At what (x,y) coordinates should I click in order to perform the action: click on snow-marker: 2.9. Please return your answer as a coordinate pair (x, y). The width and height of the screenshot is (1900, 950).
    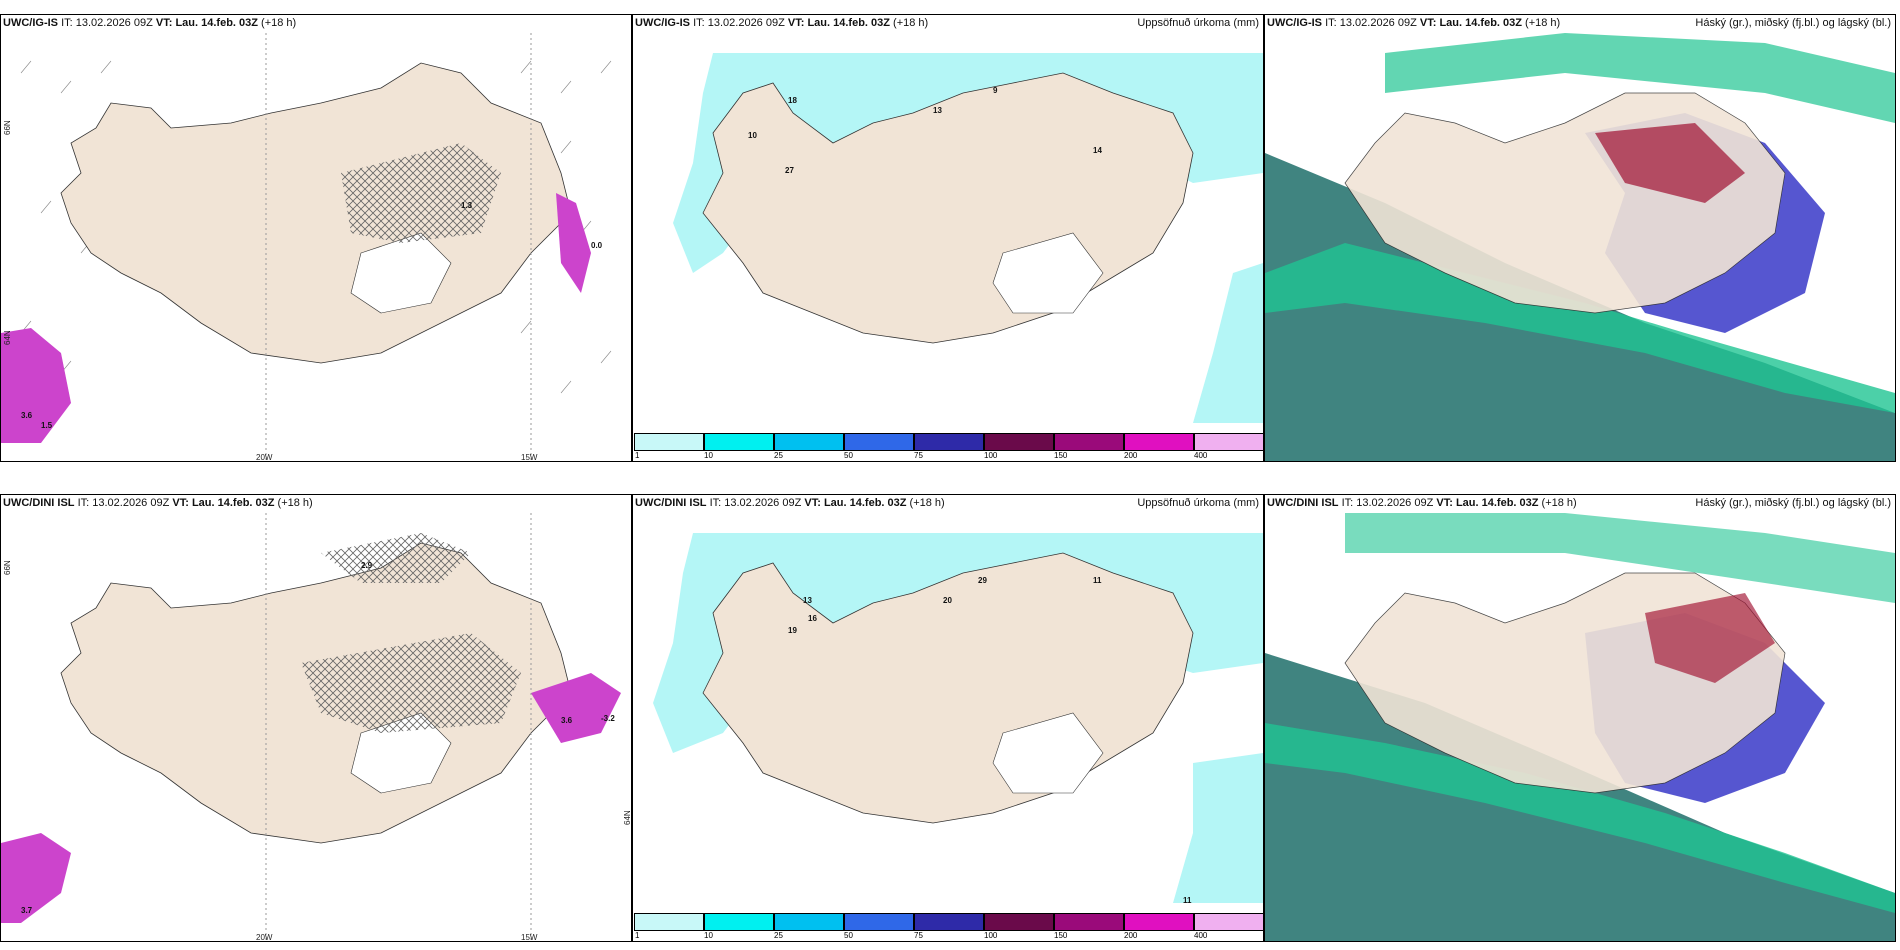
    Looking at the image, I should click on (367, 565).